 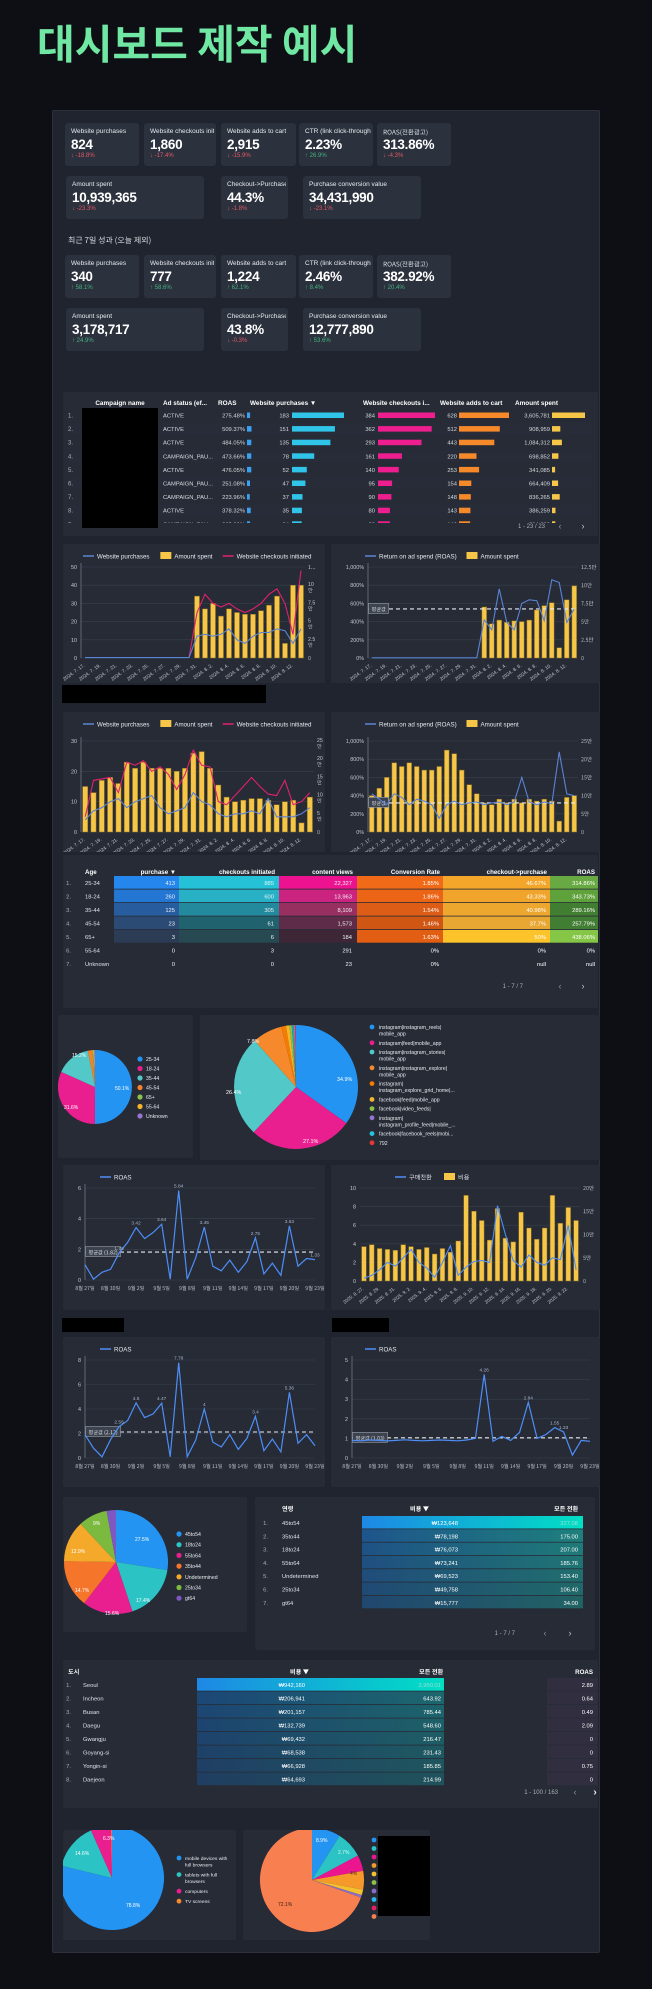 I want to click on svg-text: 800%, so click(x=357, y=586).